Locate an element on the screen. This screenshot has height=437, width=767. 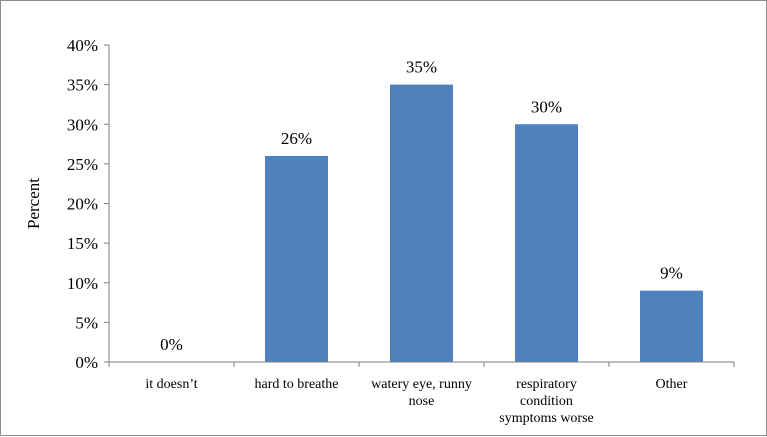
y-tick-label: 0% is located at coordinates (86, 362).